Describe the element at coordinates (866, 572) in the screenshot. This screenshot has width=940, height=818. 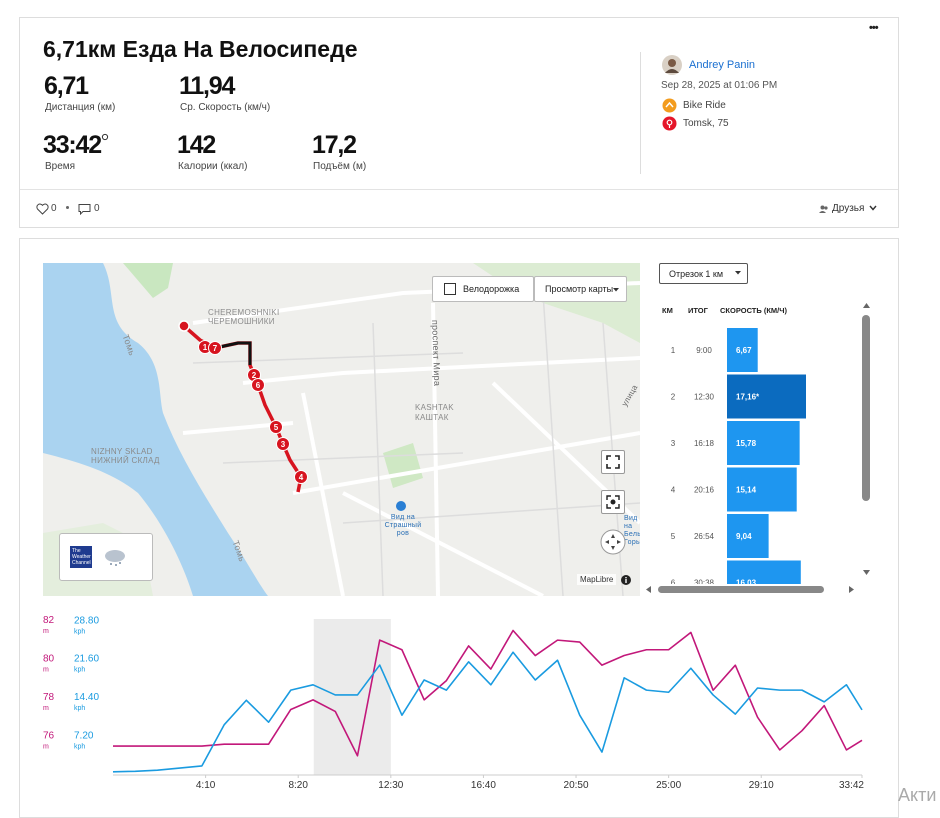
I see `scroll-down` at that location.